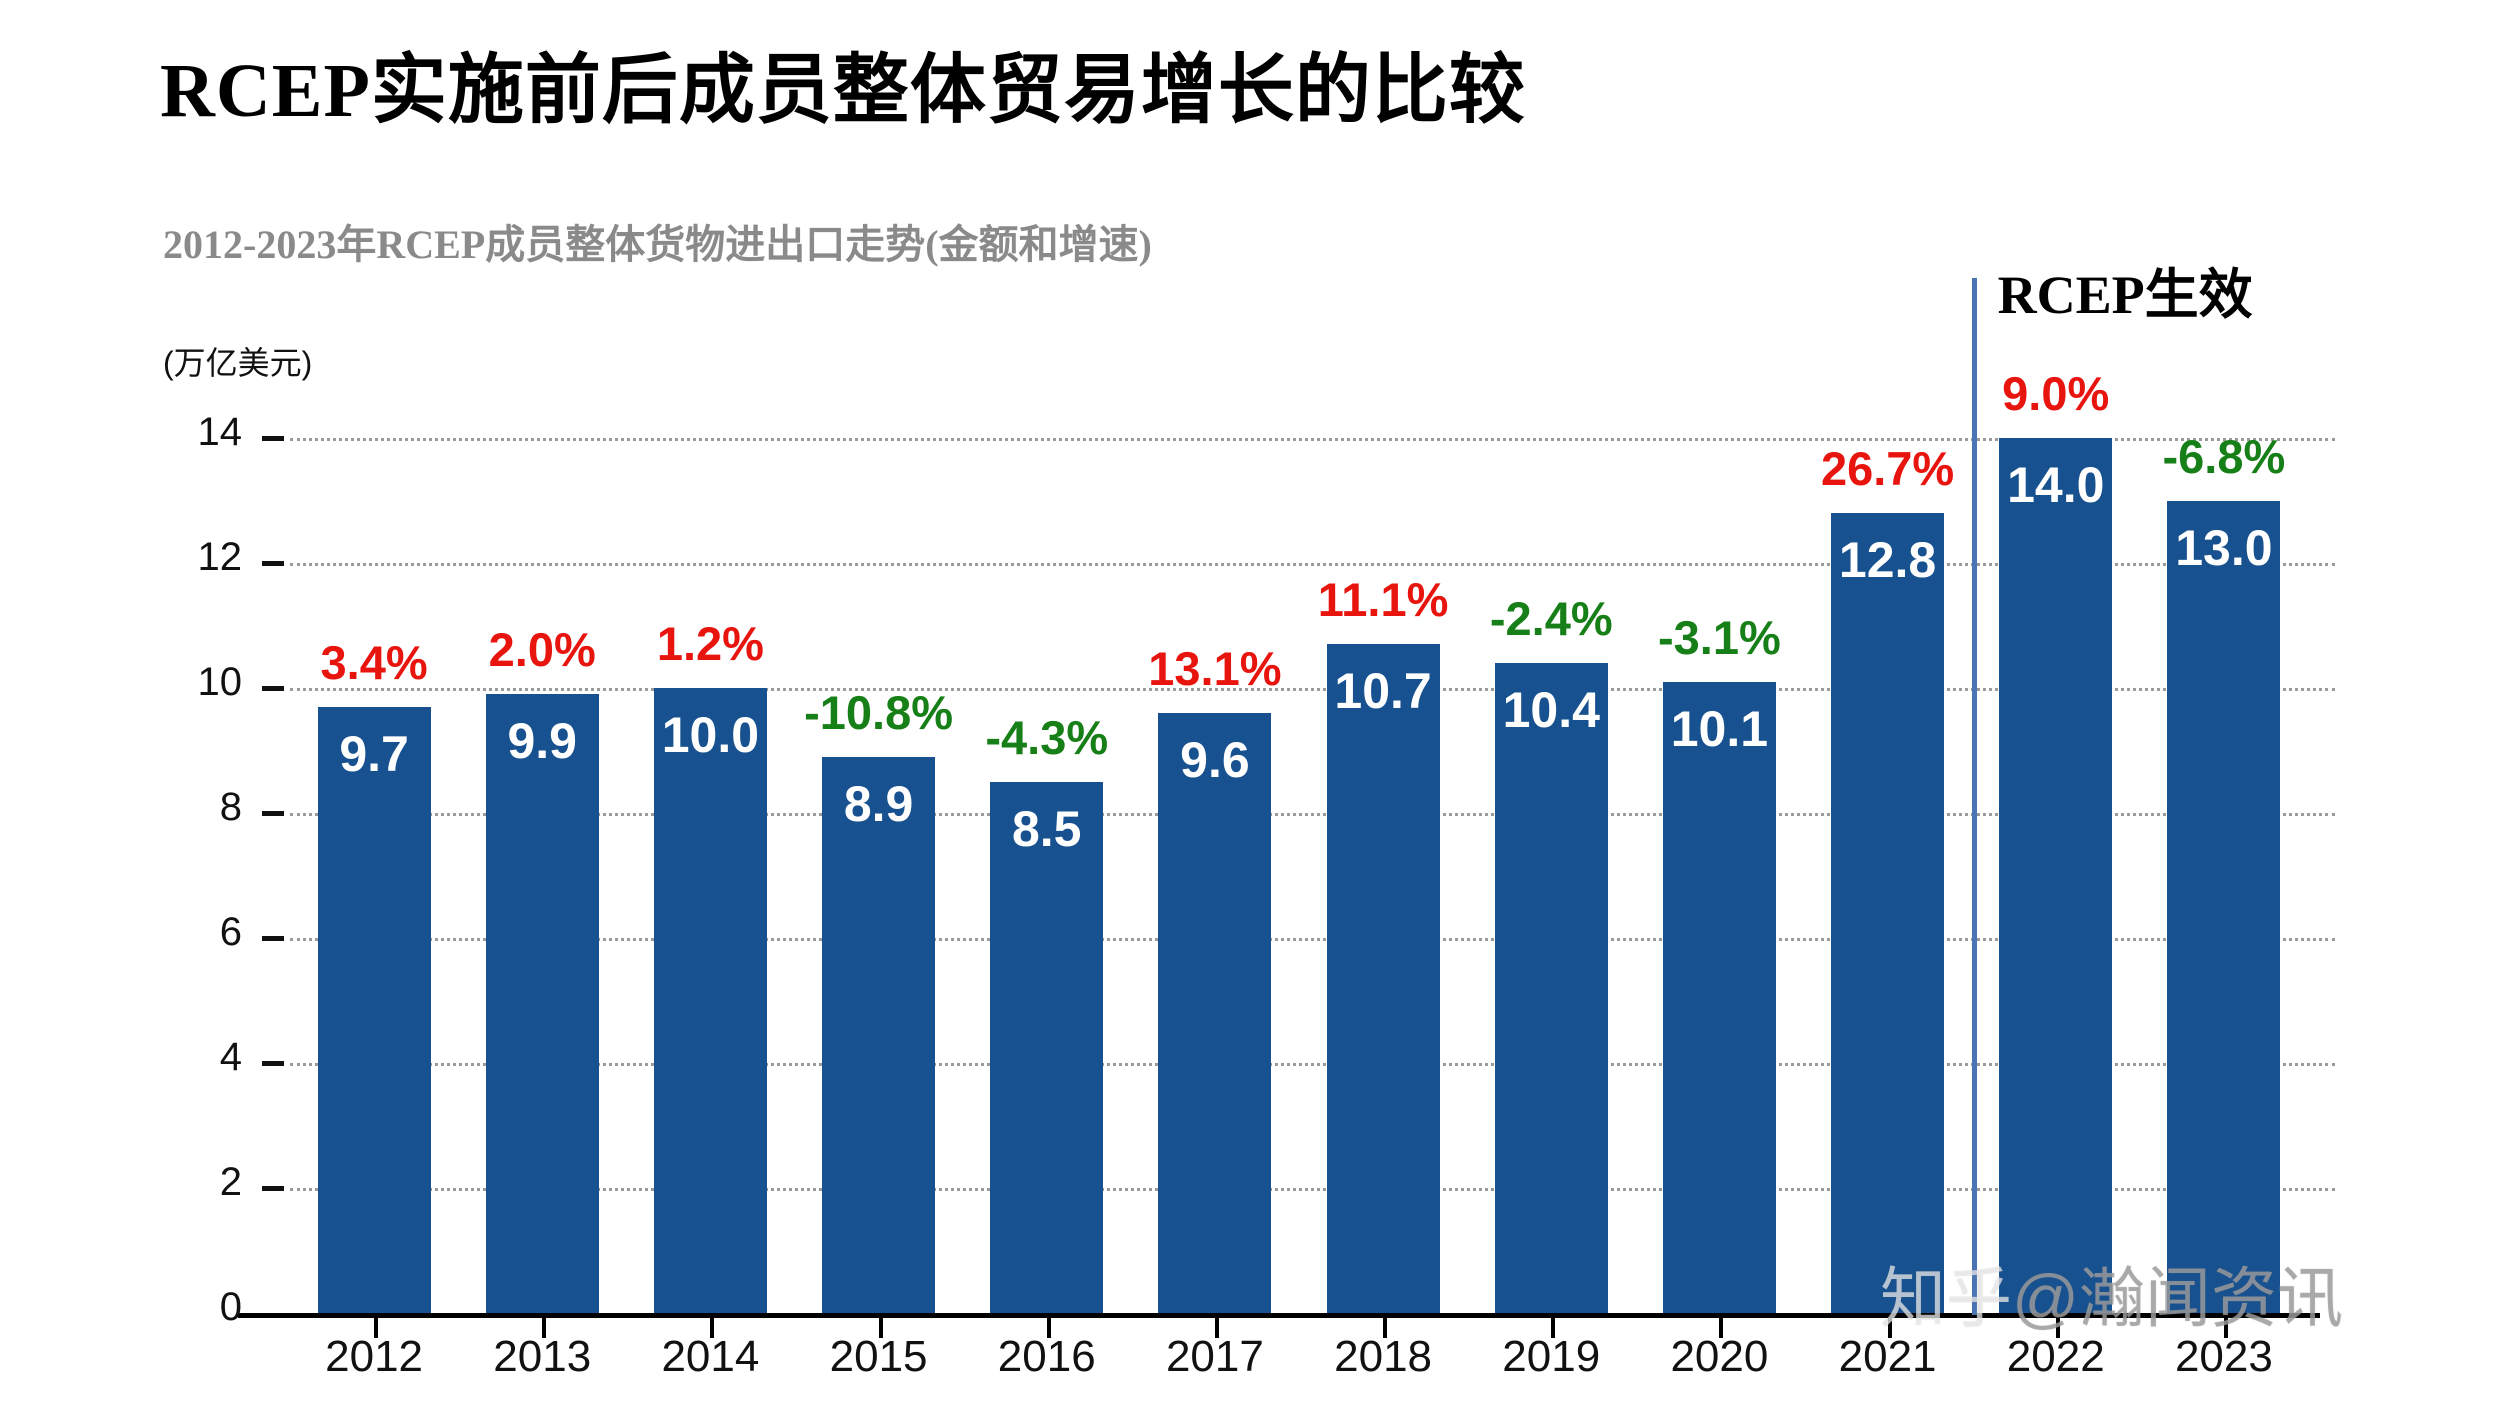  Describe the element at coordinates (1719, 1356) in the screenshot. I see `x-axis-tick-label-2020: 2020` at that location.